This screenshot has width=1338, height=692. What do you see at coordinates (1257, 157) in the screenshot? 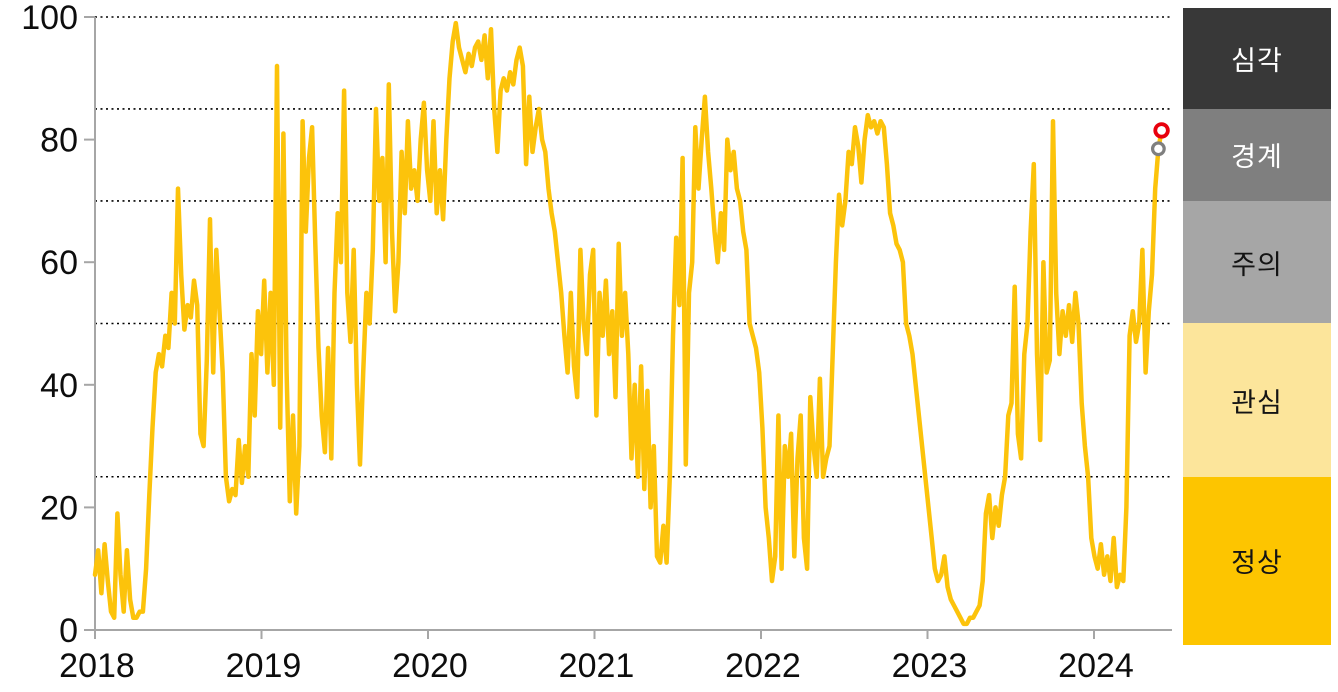
I see `legend-band-alert-label: 경계` at bounding box center [1257, 157].